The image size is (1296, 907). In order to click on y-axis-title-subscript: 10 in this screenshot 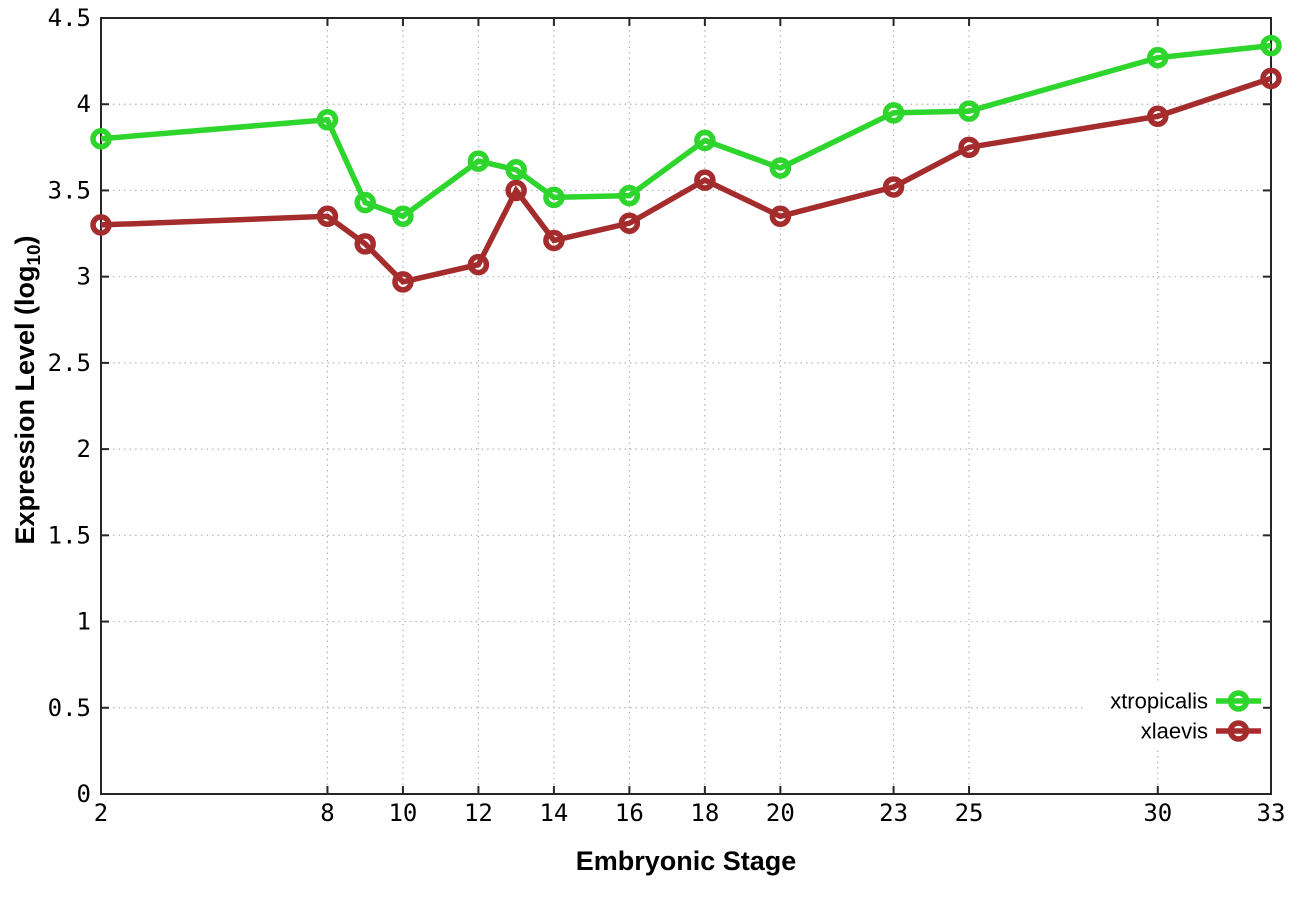, I will do `click(35, 255)`.